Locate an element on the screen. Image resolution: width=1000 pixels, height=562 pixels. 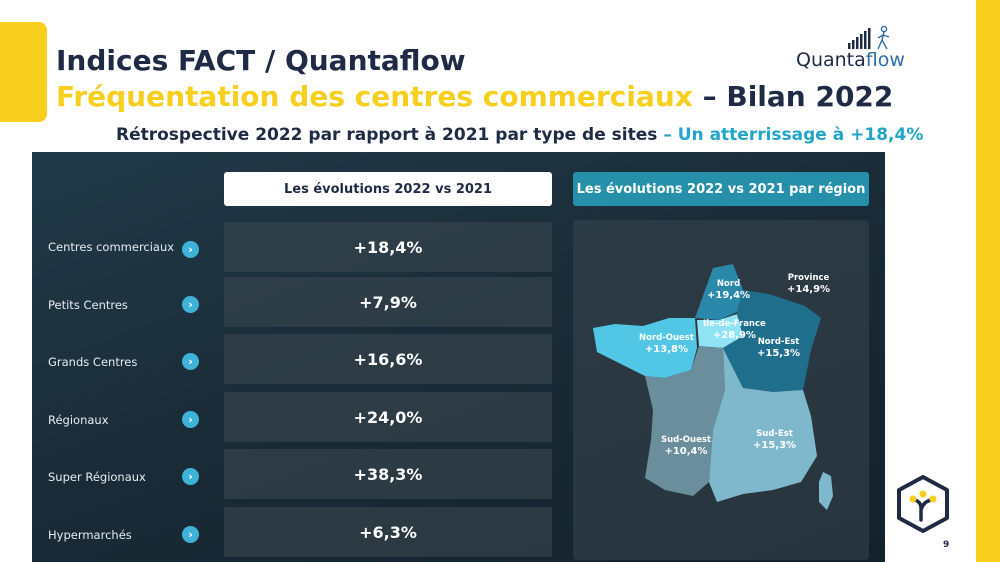
row-label-petits-centres: Petits Centres is located at coordinates (88, 305).